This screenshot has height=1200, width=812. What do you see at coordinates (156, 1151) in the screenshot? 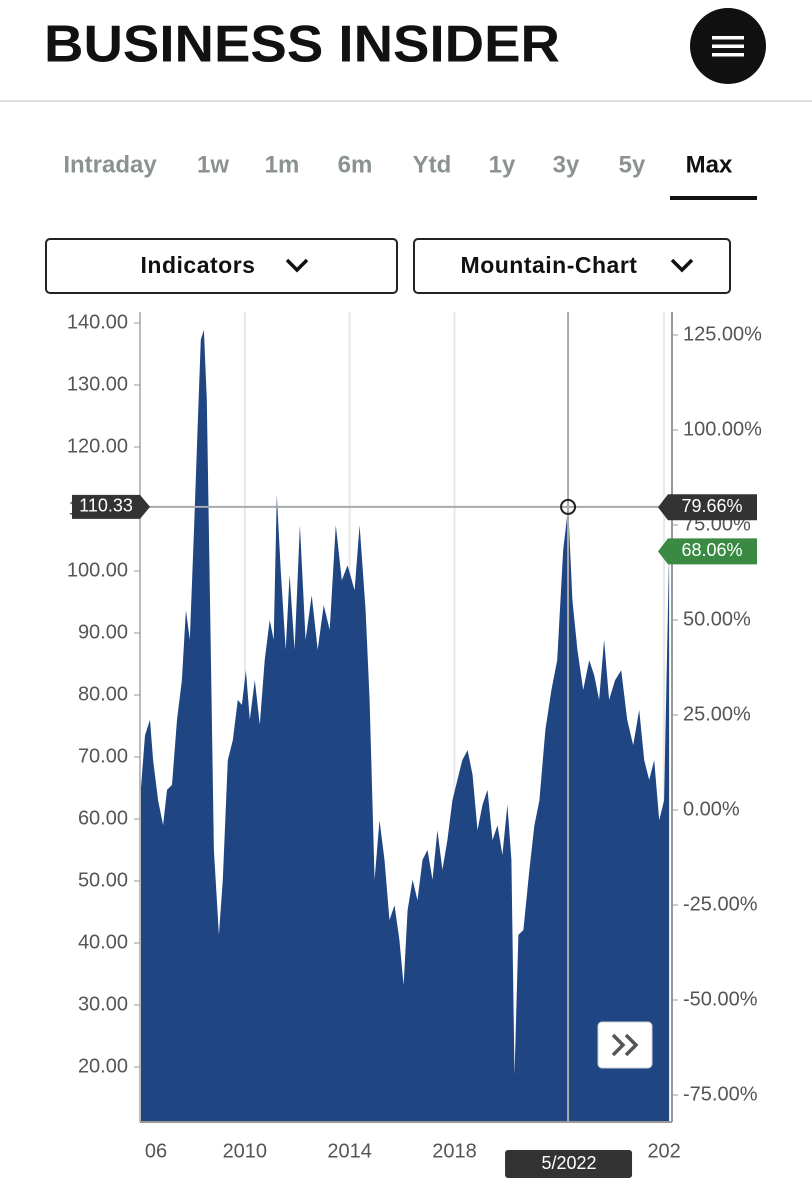
I see `x-tick-label: 06` at bounding box center [156, 1151].